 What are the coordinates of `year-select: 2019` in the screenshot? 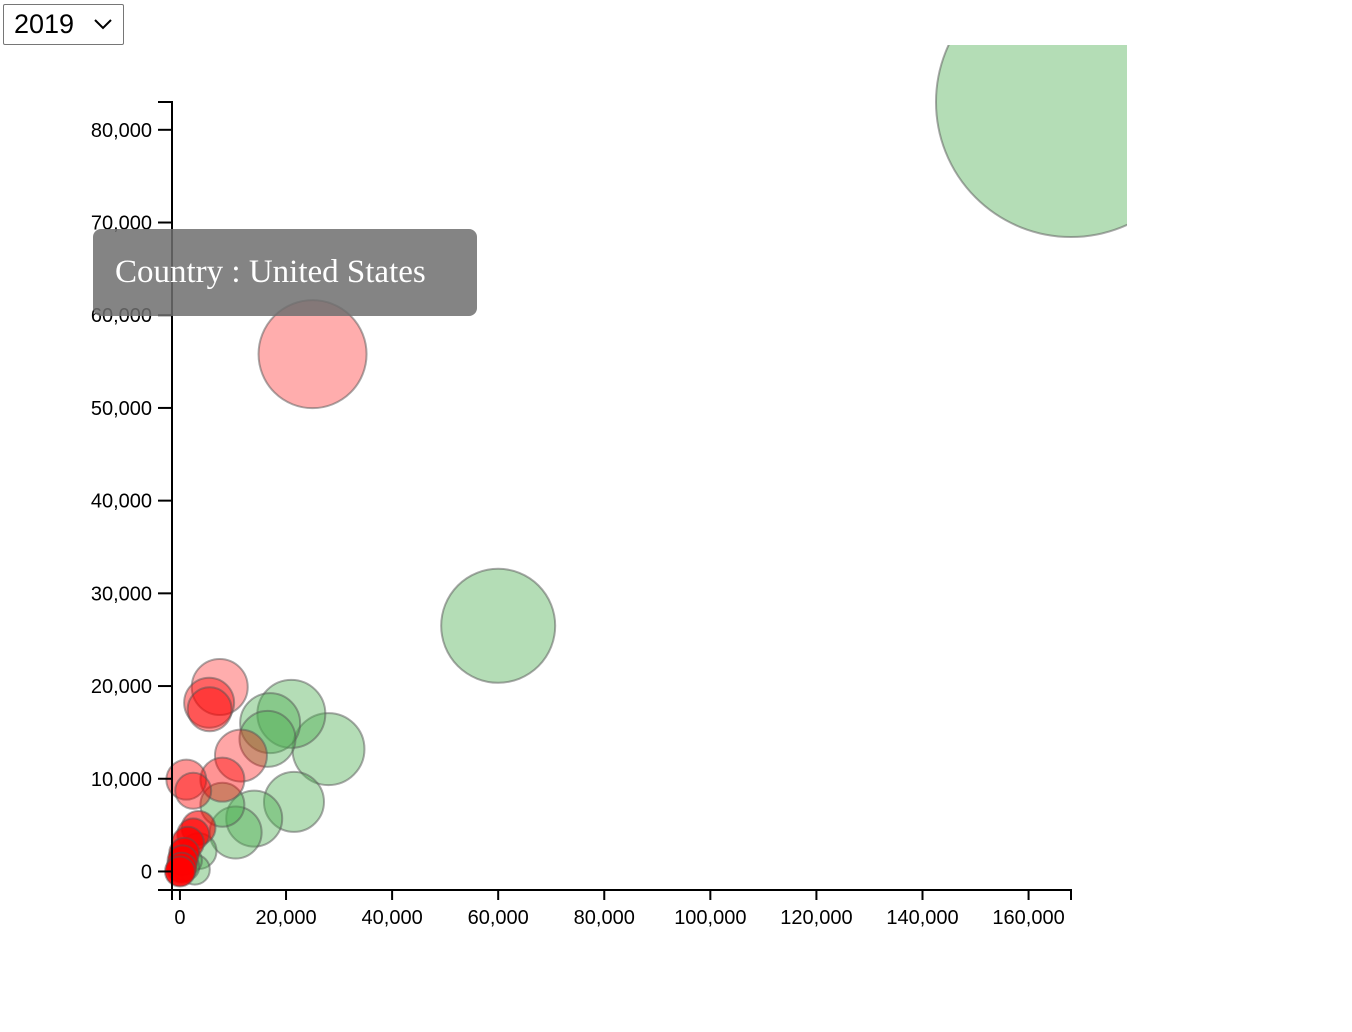 It's located at (63, 24).